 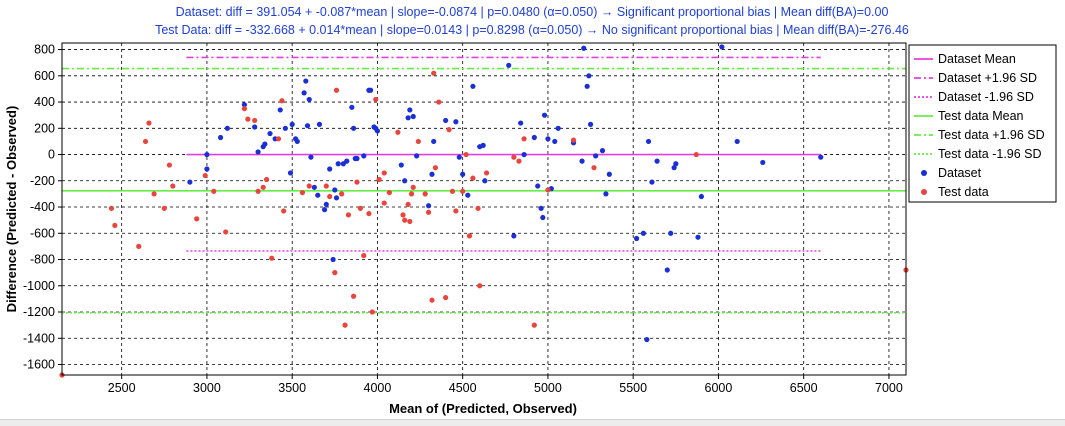 I want to click on x-tick-label: 7000, so click(x=889, y=388).